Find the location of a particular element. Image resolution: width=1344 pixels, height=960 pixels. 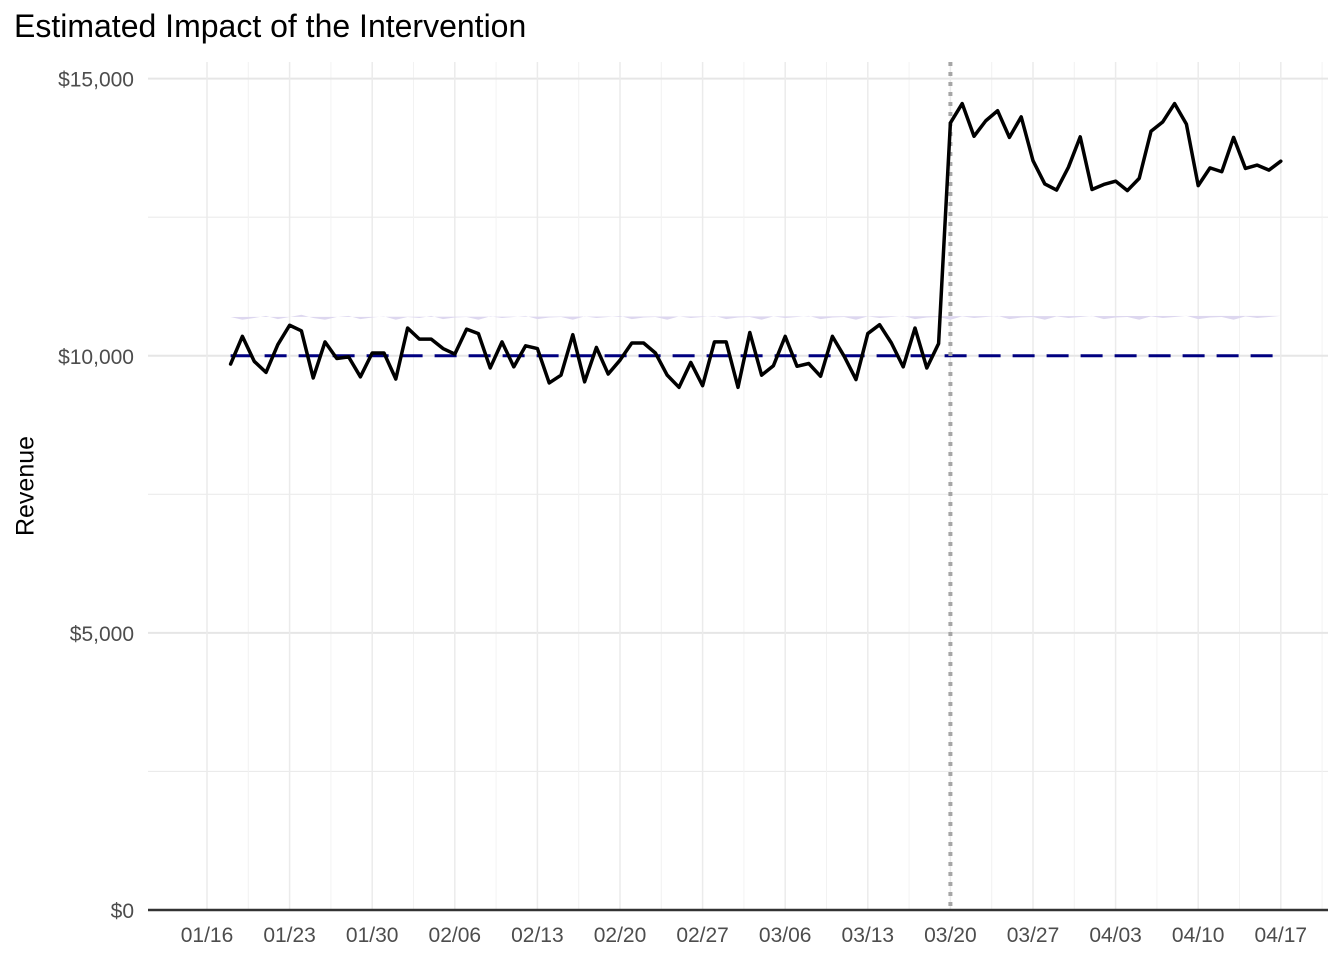

y-tick-label: $5,000 is located at coordinates (102, 634).